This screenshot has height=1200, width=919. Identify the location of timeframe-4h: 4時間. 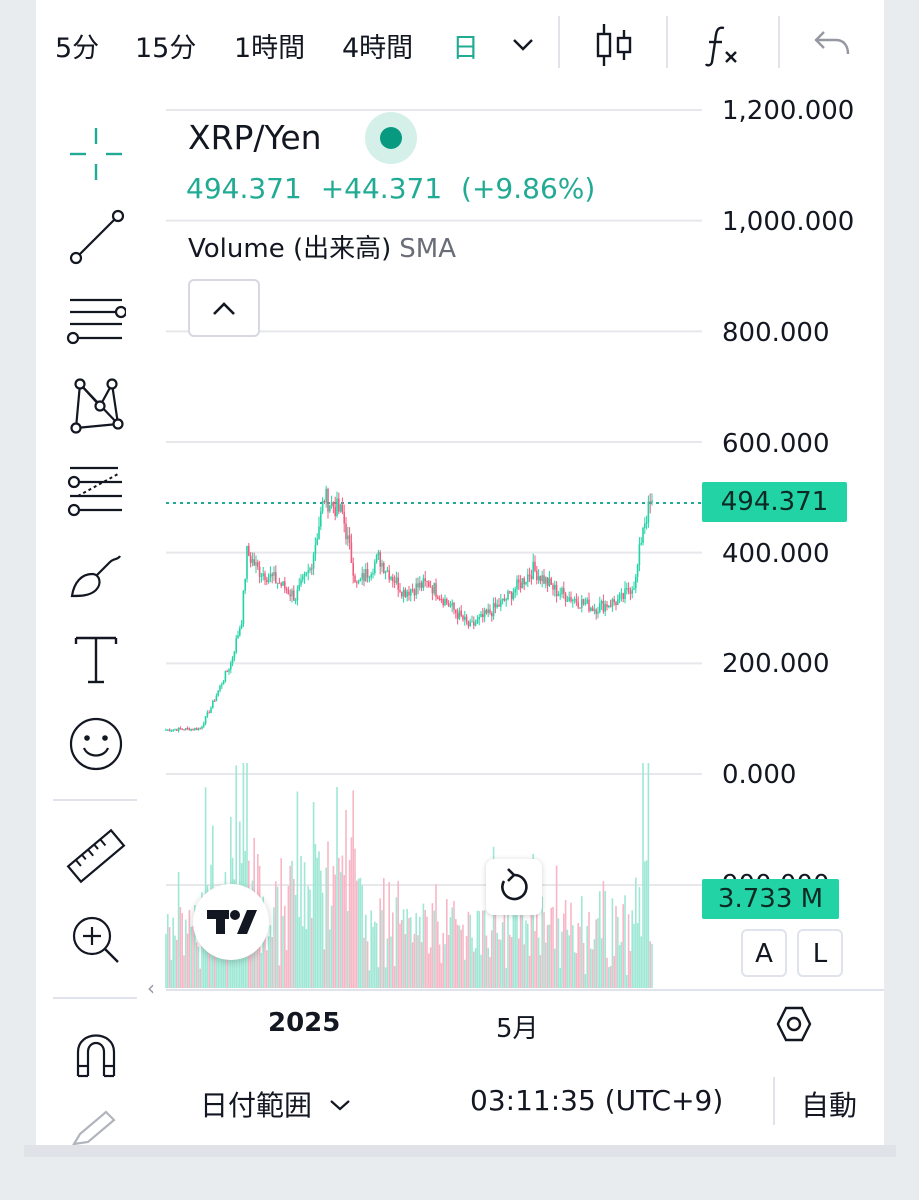
(378, 48).